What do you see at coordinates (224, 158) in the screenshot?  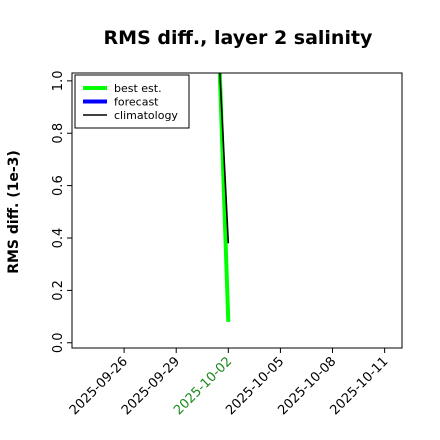 I see `series-line-climatology` at bounding box center [224, 158].